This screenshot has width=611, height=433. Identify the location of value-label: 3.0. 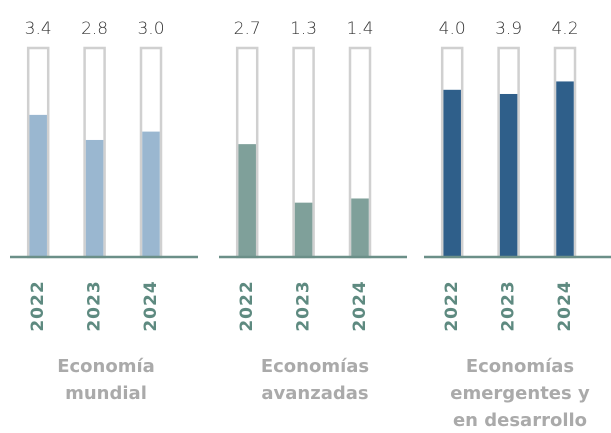
(150, 29).